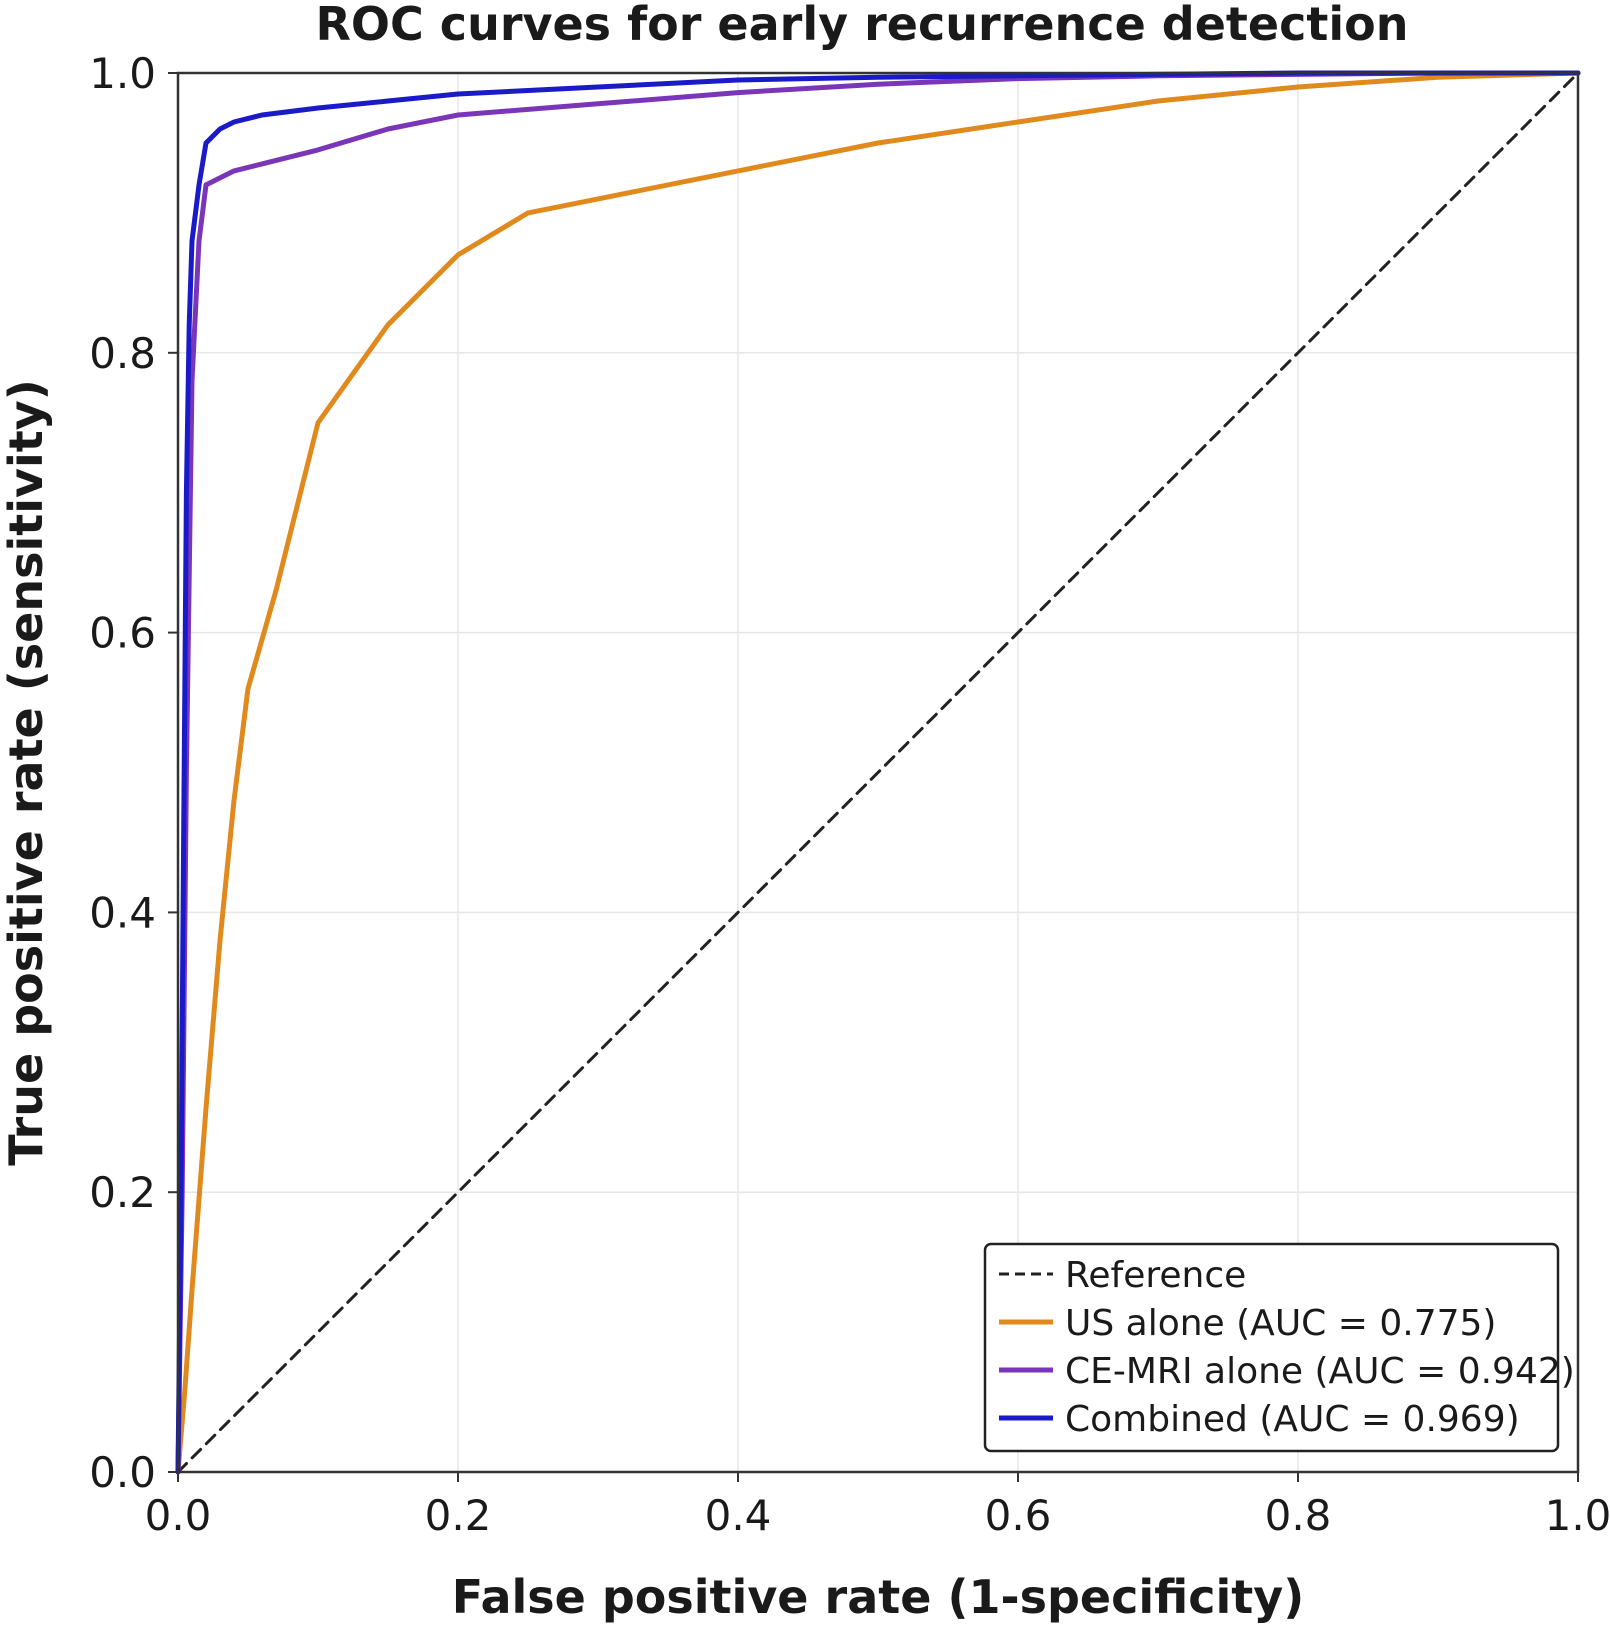 The width and height of the screenshot is (1610, 1640). Describe the element at coordinates (1271, 1347) in the screenshot. I see `legend-box` at that location.